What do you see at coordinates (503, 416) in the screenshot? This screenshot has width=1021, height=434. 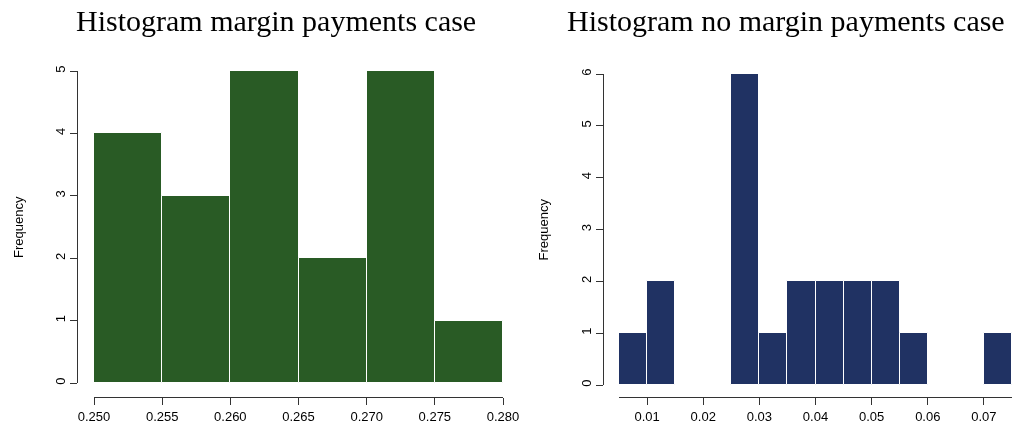 I see `x-tick-label: 0.280` at bounding box center [503, 416].